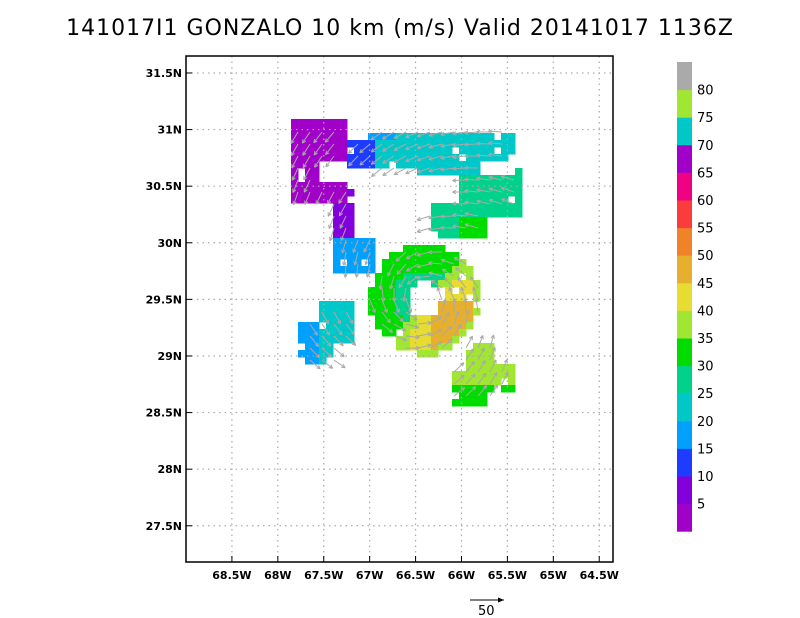 This screenshot has height=618, width=800. What do you see at coordinates (169, 130) in the screenshot?
I see `y-tick-label: 31N` at bounding box center [169, 130].